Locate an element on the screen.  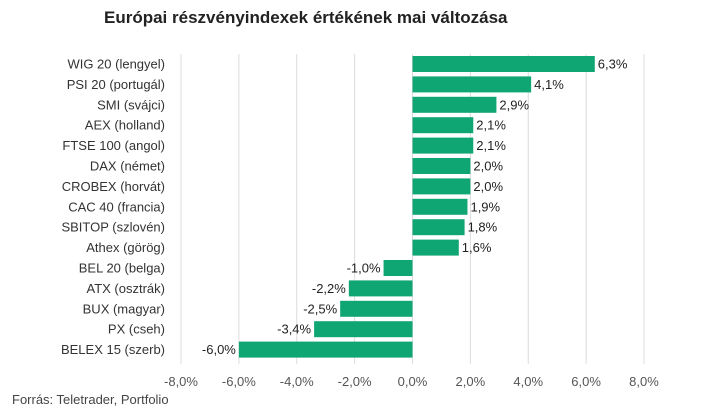
x-tick-label: -6,0% is located at coordinates (239, 381).